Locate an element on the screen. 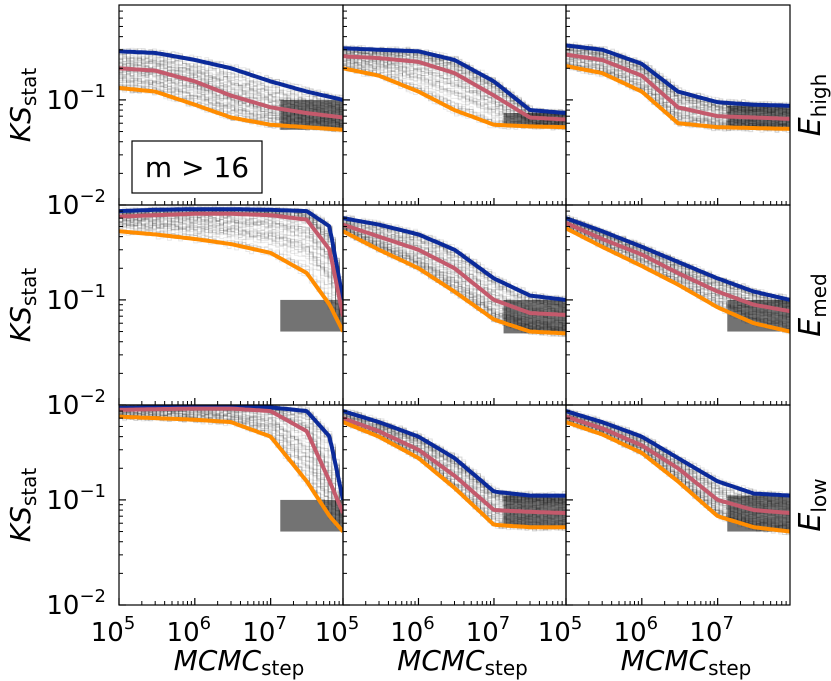 The width and height of the screenshot is (831, 681). y-tick-label: 10⁻² is located at coordinates (76, 603).